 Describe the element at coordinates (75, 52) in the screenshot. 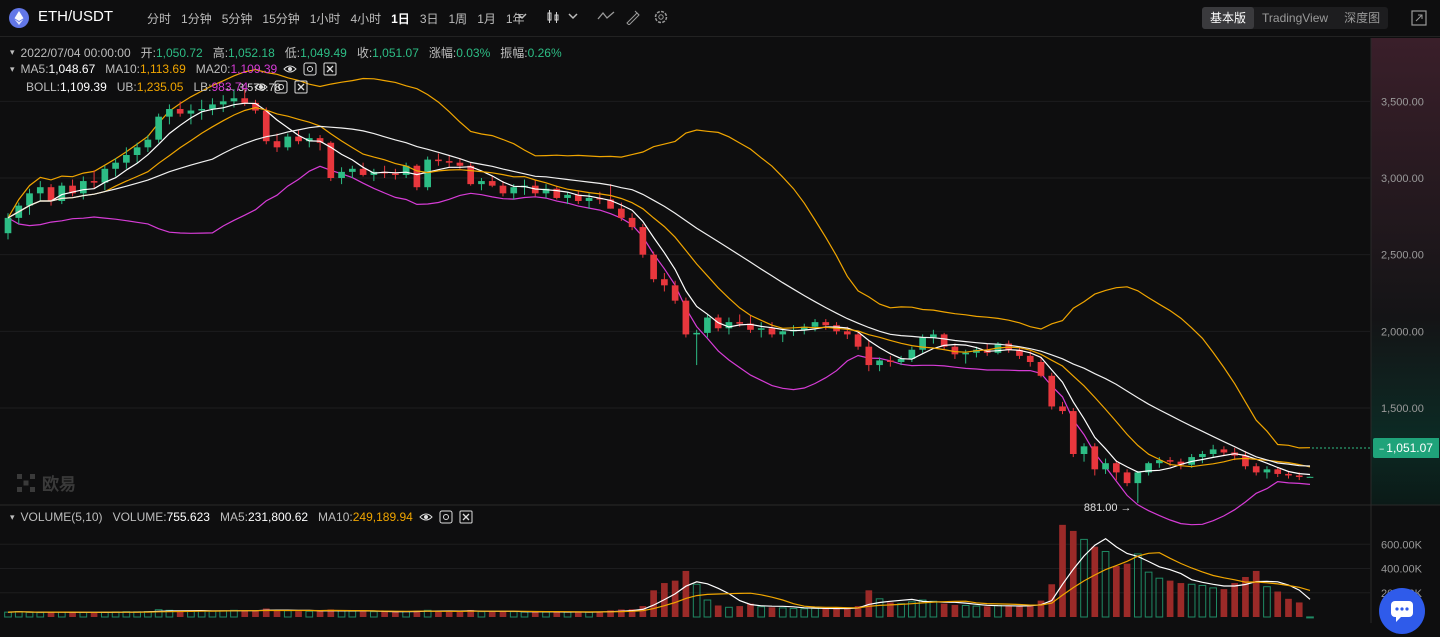

I see `candle-date: 2022/07/04 00:00:00` at that location.